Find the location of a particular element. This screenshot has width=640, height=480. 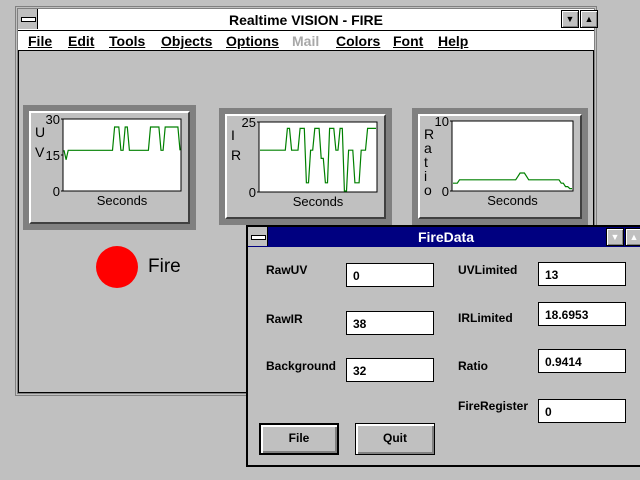

menu-font: Font is located at coordinates (408, 41).